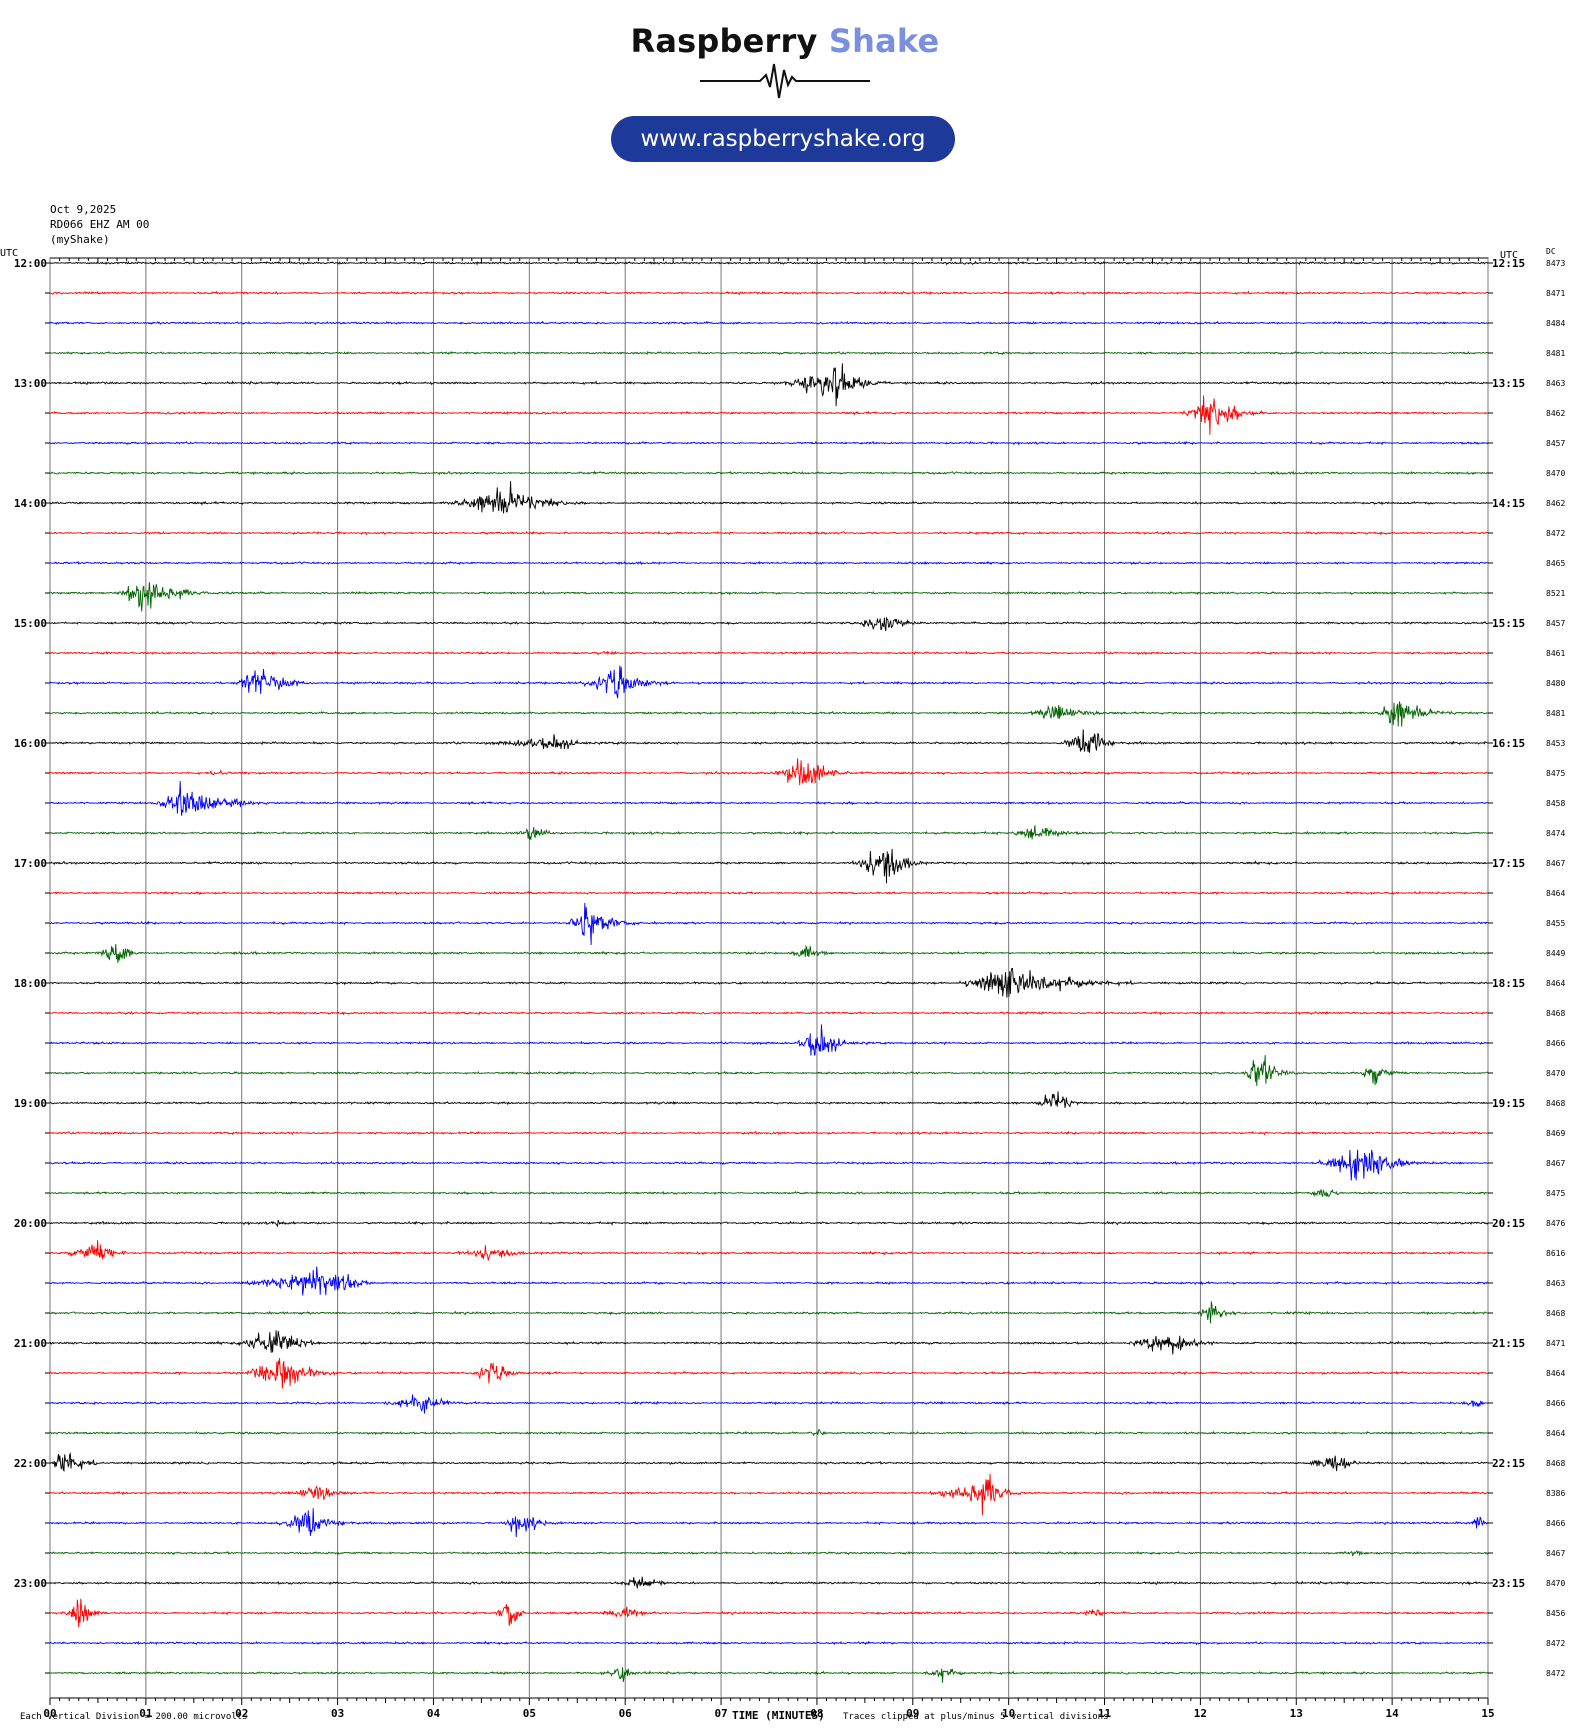  Describe the element at coordinates (816, 1713) in the screenshot. I see `x-tick-label: 08` at that location.